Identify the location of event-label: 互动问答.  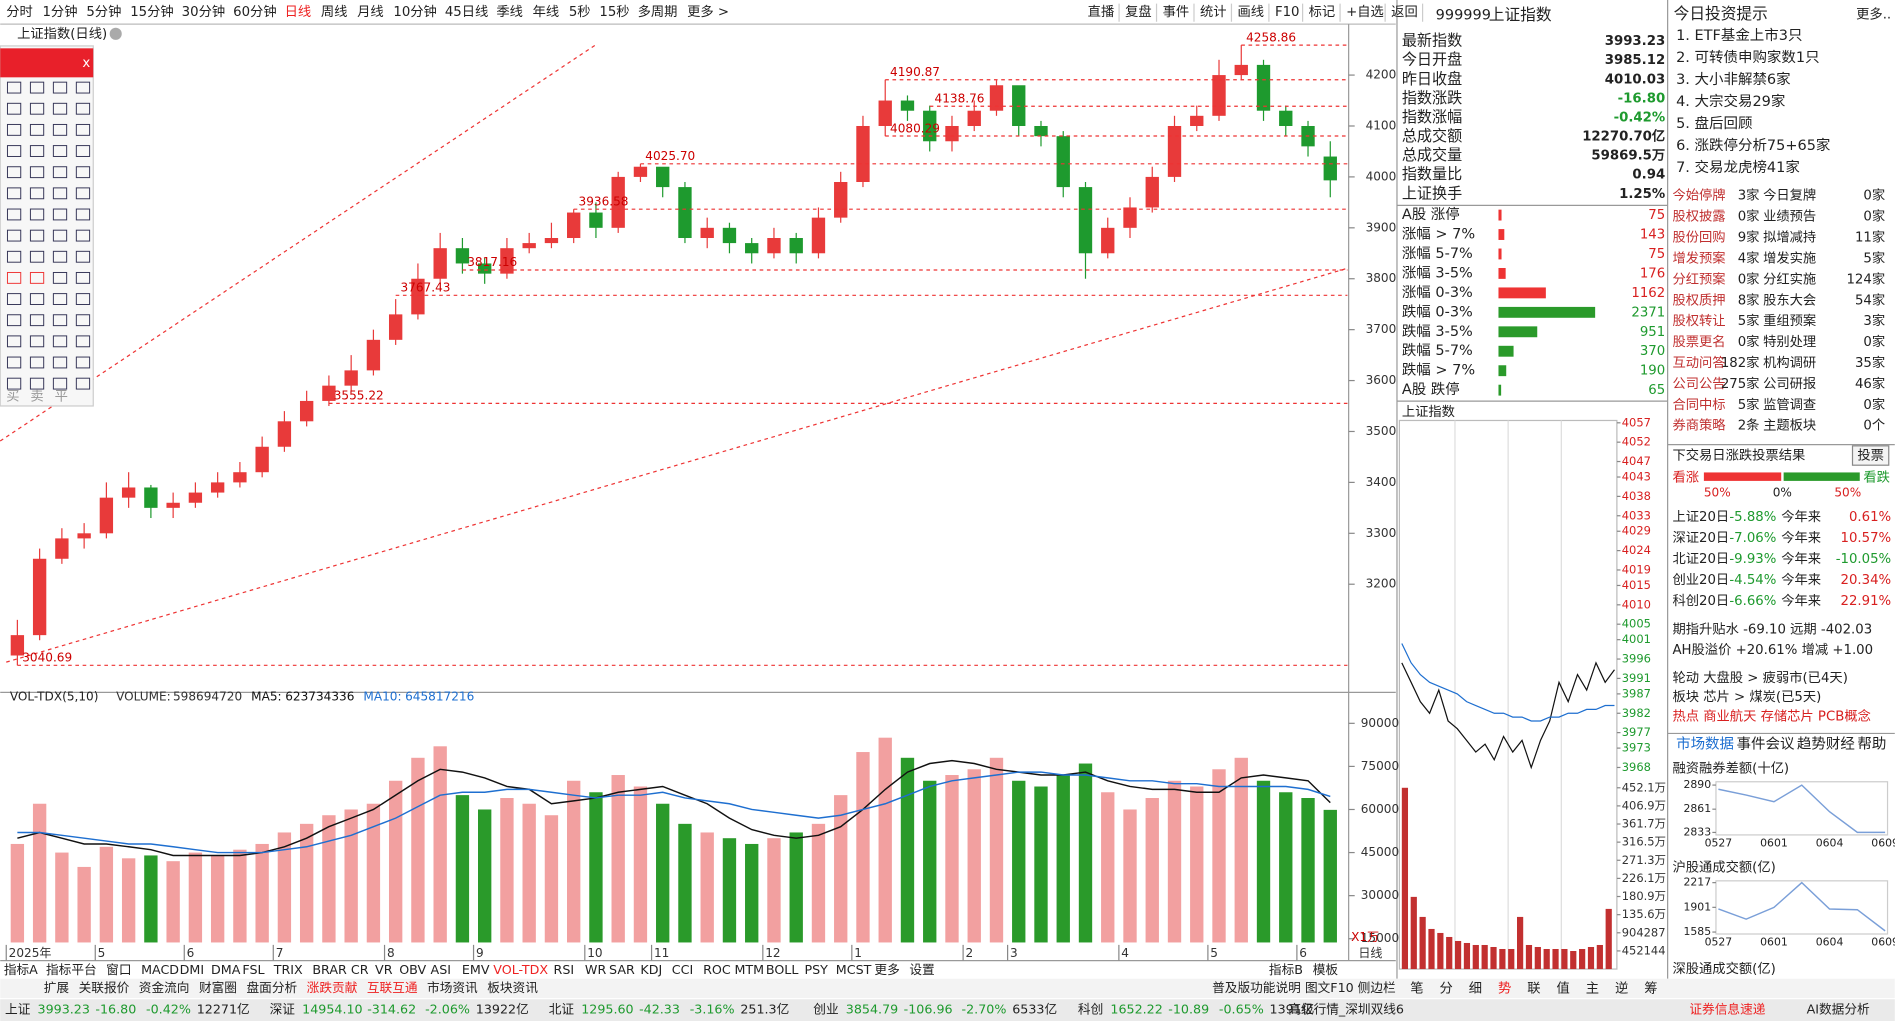
(1698, 362).